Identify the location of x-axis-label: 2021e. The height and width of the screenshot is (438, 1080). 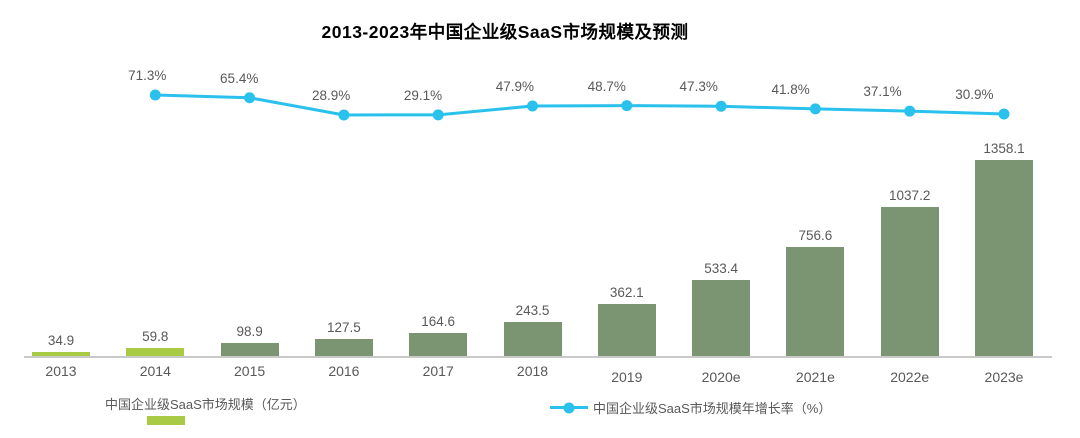
(815, 377).